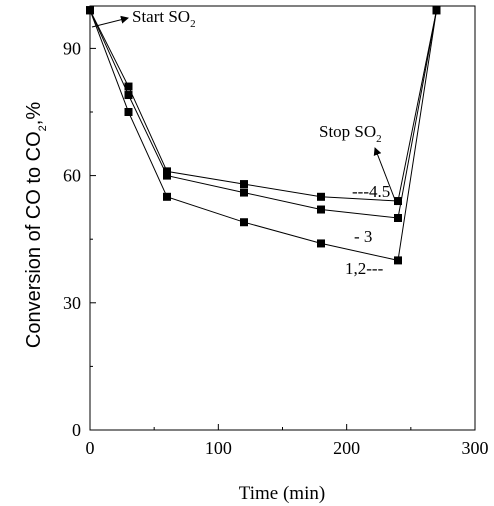 This screenshot has height=506, width=494. What do you see at coordinates (72, 48) in the screenshot?
I see `y-tick-label: 90` at bounding box center [72, 48].